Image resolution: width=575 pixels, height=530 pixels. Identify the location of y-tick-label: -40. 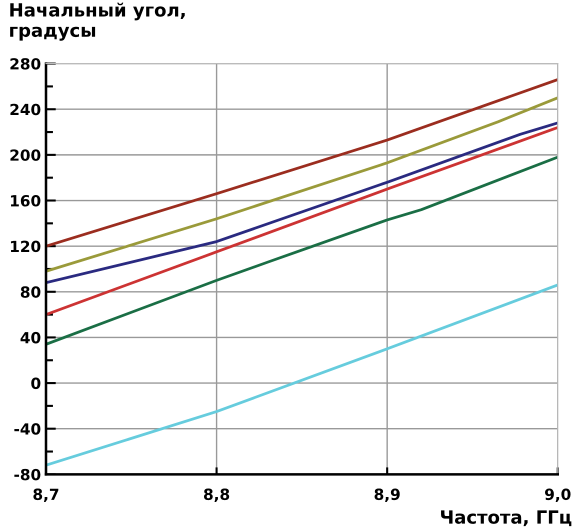
(27, 429).